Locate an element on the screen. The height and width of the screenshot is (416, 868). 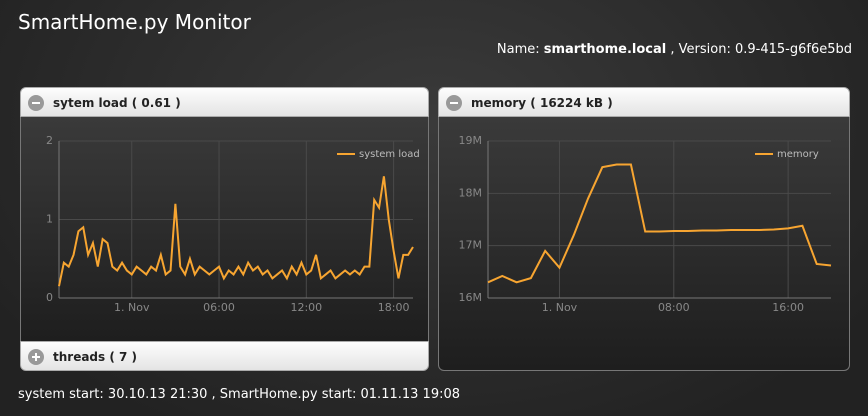
version-label: , Version: is located at coordinates (700, 49).